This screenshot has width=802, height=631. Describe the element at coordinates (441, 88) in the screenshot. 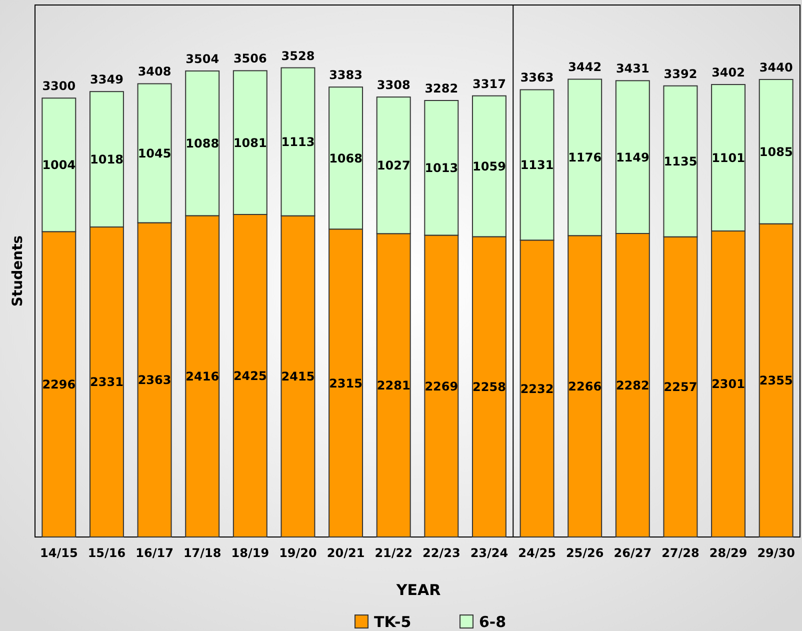

I see `total-label: 3282` at that location.